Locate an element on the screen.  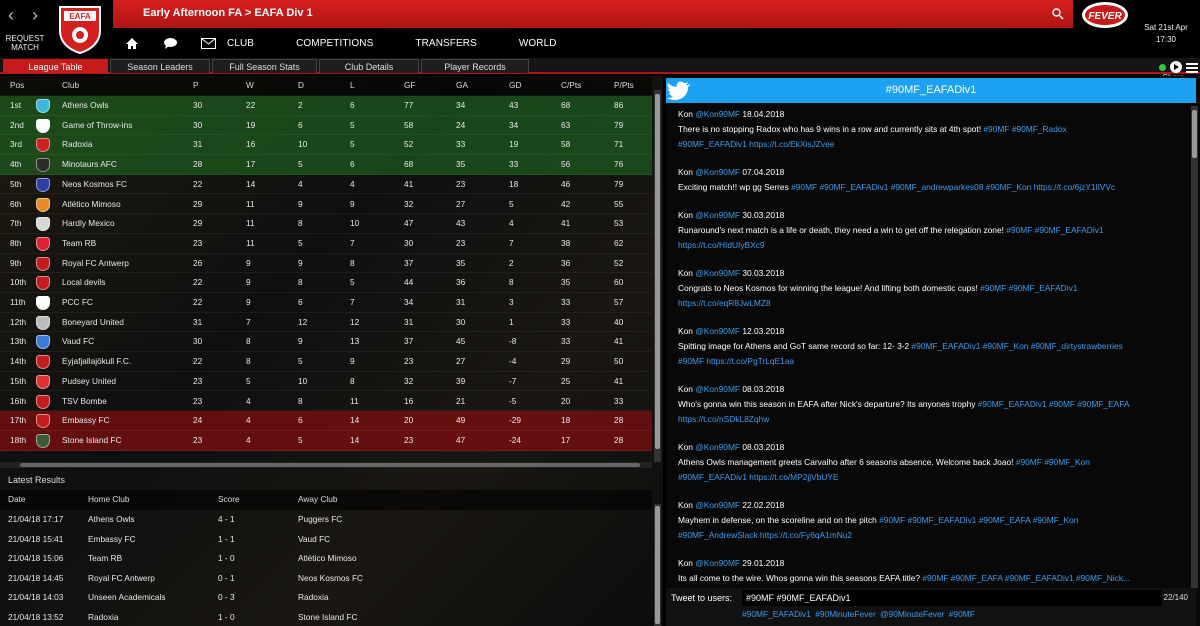
col-score: Score is located at coordinates (229, 499).